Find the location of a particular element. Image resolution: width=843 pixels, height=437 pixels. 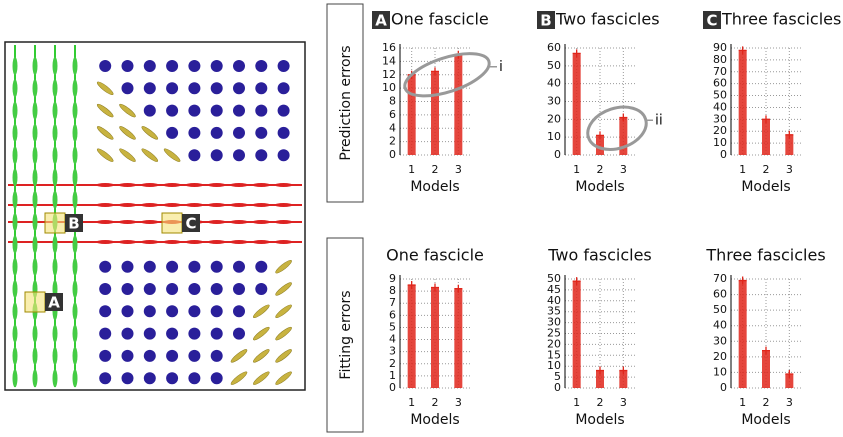

y-tick-label: 15 is located at coordinates (554, 354).